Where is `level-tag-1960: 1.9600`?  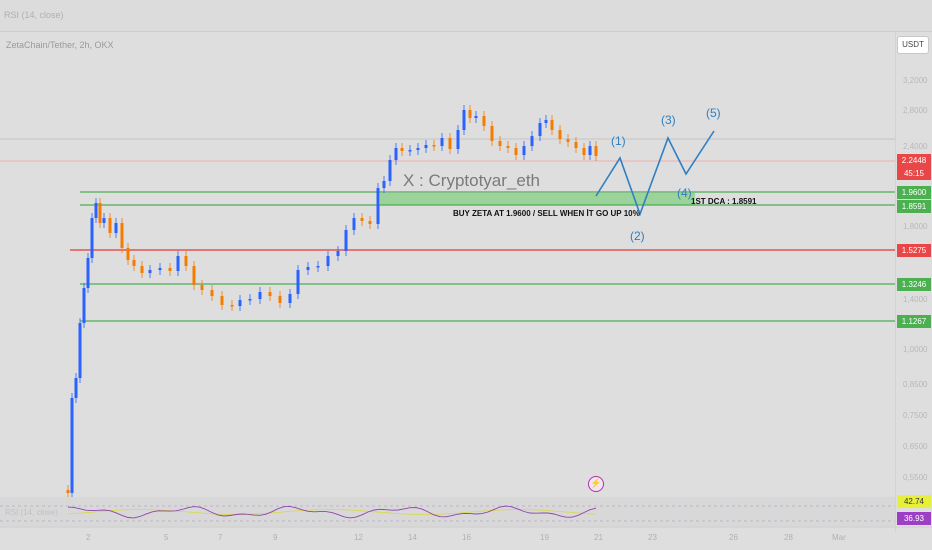 level-tag-1960: 1.9600 is located at coordinates (914, 192).